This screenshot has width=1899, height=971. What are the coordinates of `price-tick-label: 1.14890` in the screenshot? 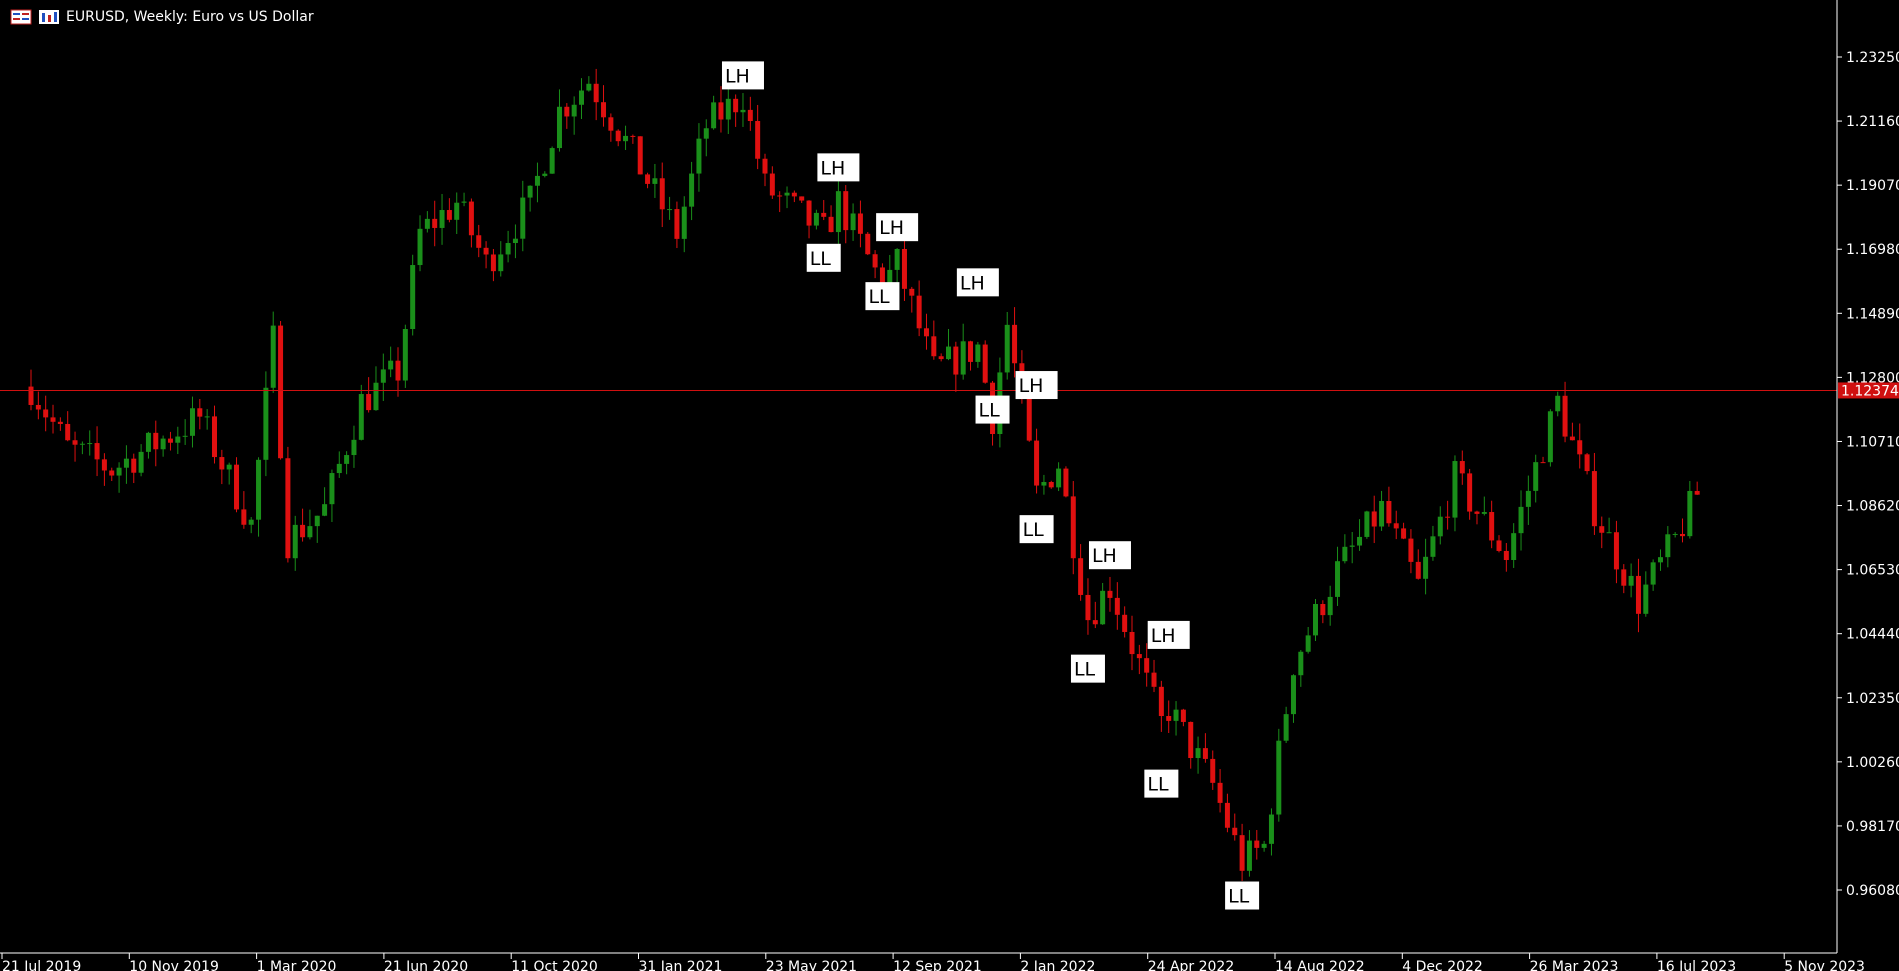 It's located at (1872, 314).